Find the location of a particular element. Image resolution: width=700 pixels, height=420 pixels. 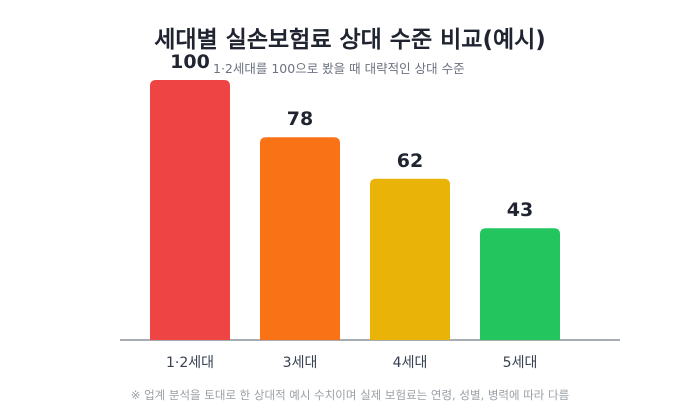

chart-title: 세대별 실손보험료 상대 수준 비교(예시) is located at coordinates (350, 40).